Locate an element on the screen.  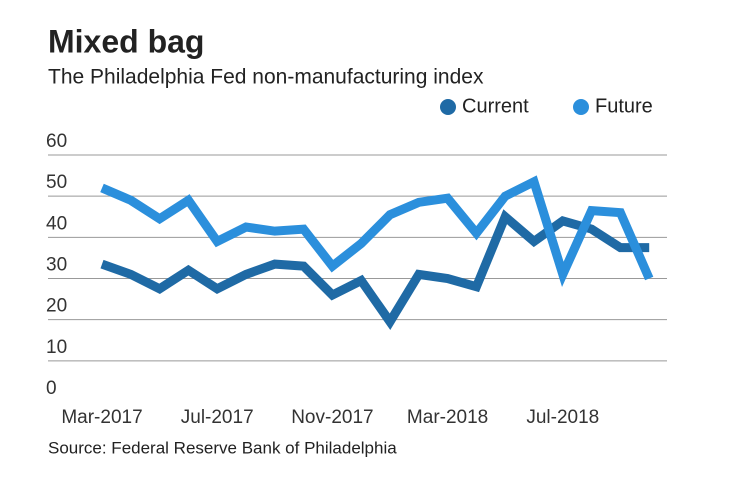
x-tick-label: Jul-2018 is located at coordinates (562, 417).